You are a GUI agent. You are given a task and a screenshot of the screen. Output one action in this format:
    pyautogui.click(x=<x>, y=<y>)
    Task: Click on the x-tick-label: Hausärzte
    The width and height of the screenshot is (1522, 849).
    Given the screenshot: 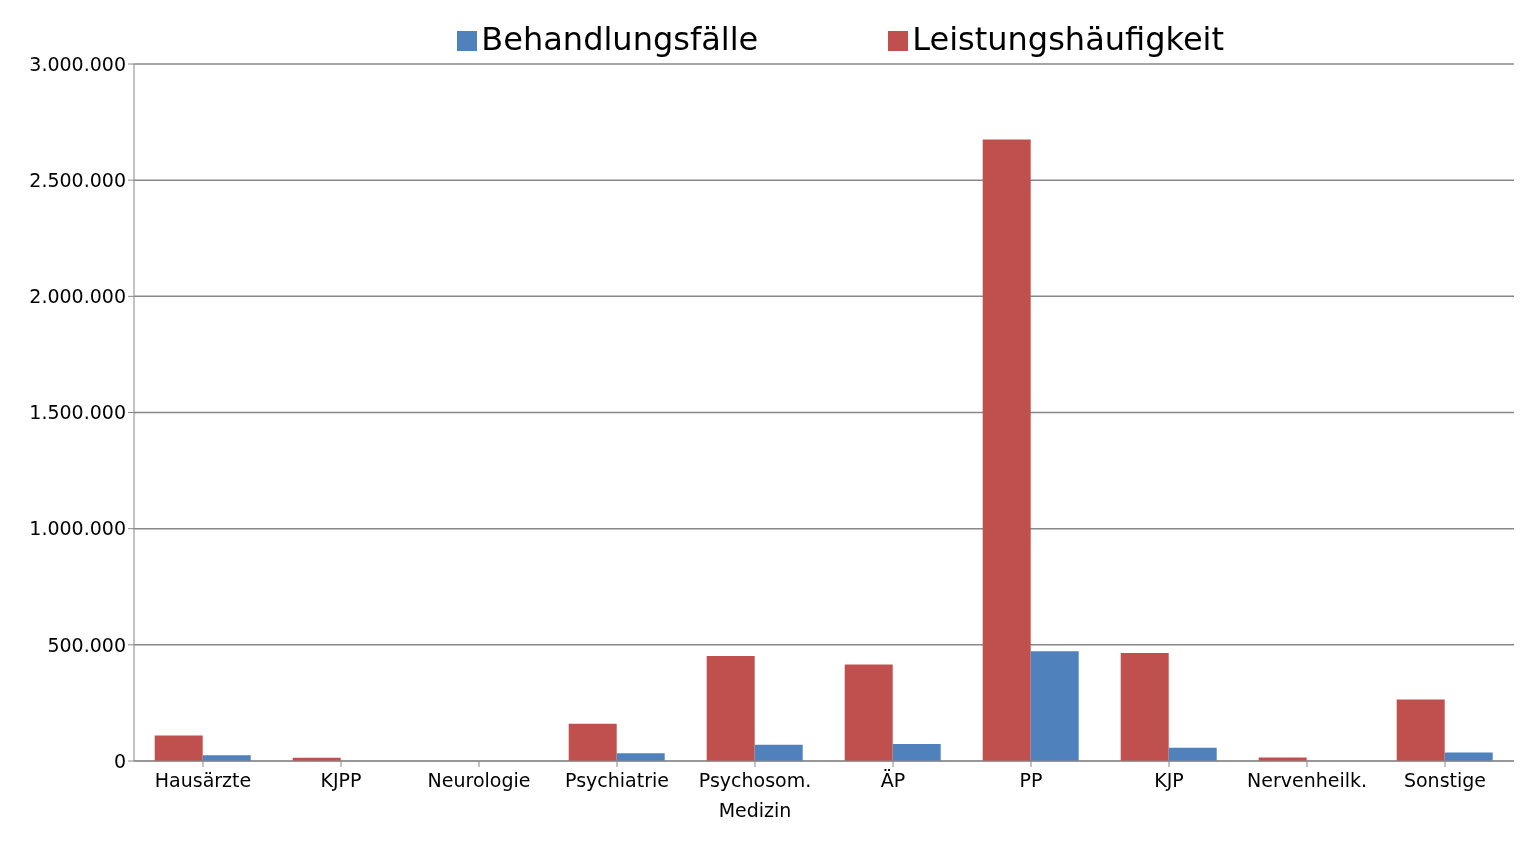 What is the action you would take?
    pyautogui.click(x=203, y=780)
    